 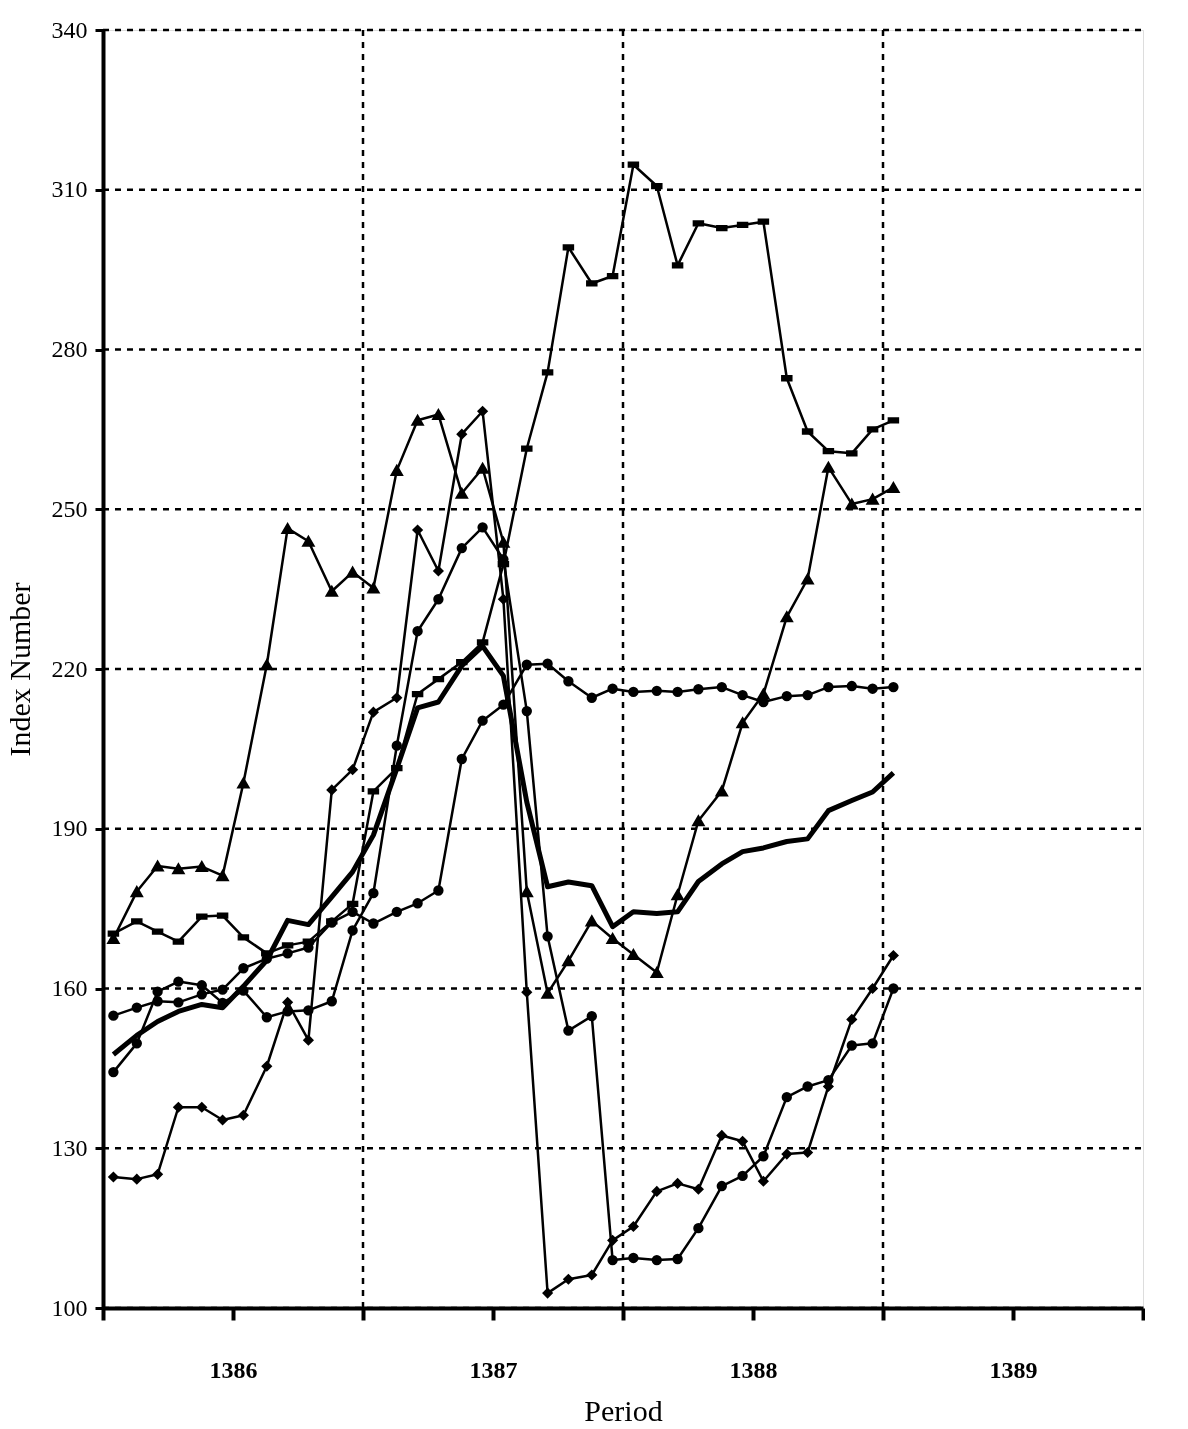 I want to click on y-tick-label: 100, so click(x=69, y=1307).